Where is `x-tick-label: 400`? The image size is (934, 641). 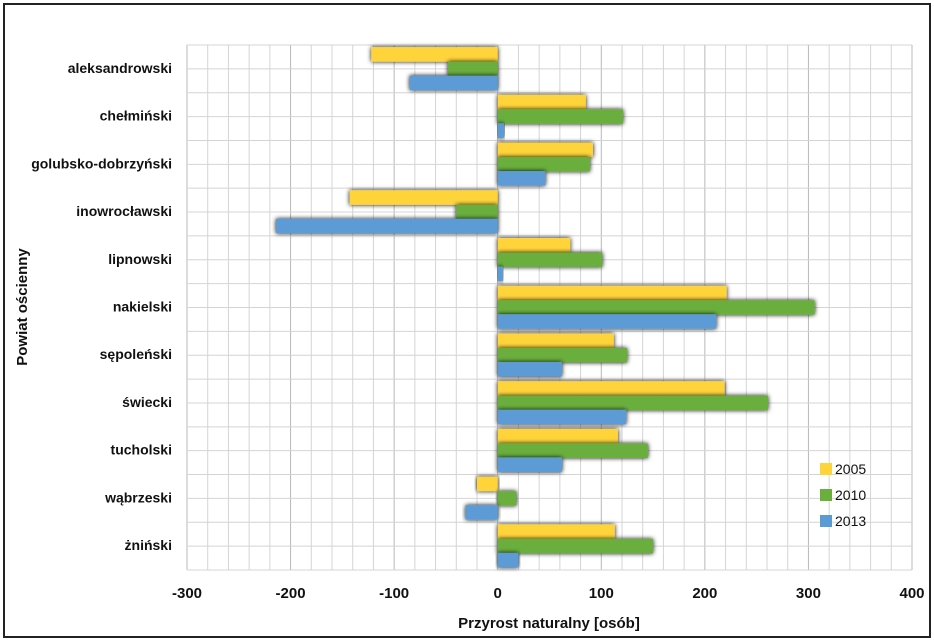 x-tick-label: 400 is located at coordinates (911, 593).